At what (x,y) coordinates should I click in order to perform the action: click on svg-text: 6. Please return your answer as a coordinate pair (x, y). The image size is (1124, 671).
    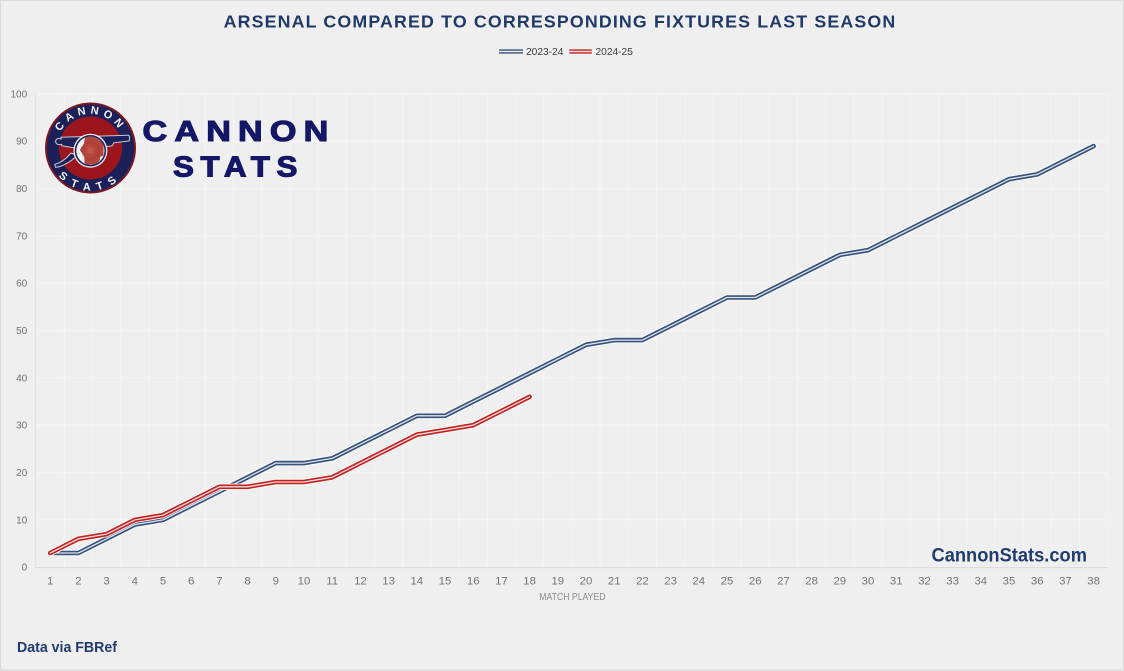
    Looking at the image, I should click on (191, 582).